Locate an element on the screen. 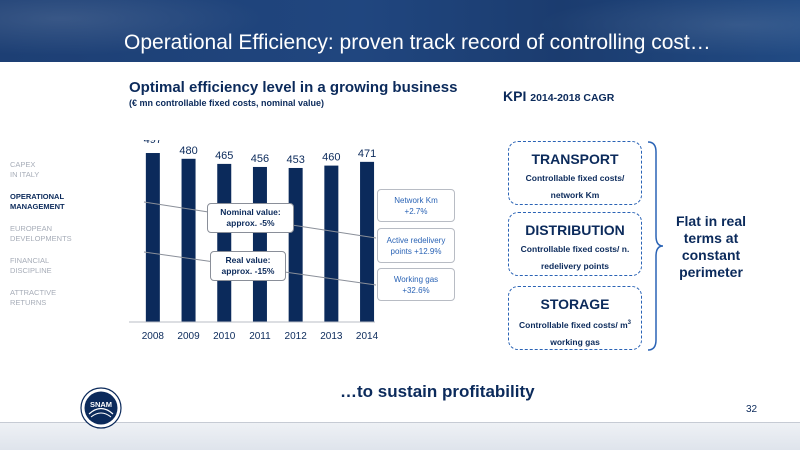 The height and width of the screenshot is (450, 800). nominal-callout-line1: Nominal value: is located at coordinates (250, 212).